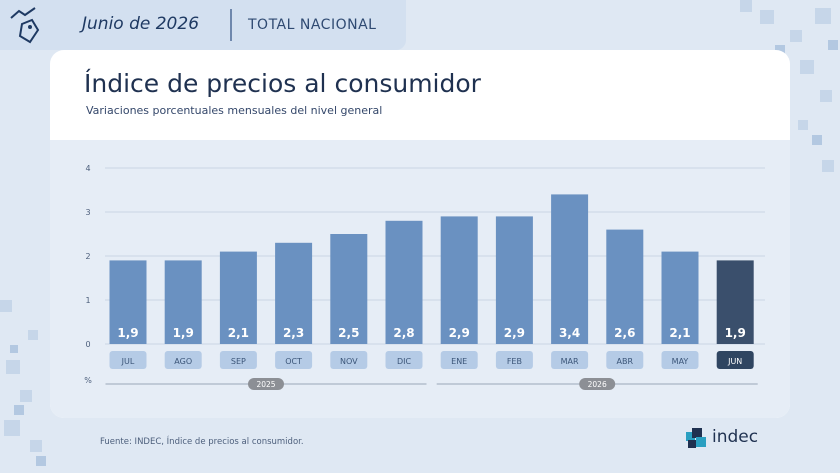 The width and height of the screenshot is (840, 473). I want to click on x-tick-label: AGO, so click(183, 361).